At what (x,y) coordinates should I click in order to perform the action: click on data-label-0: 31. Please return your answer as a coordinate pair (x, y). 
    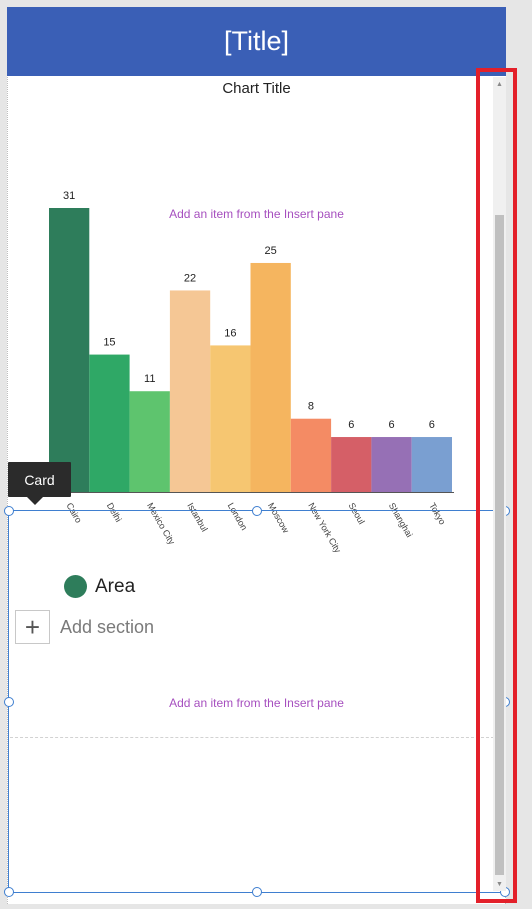
    Looking at the image, I should click on (69, 196).